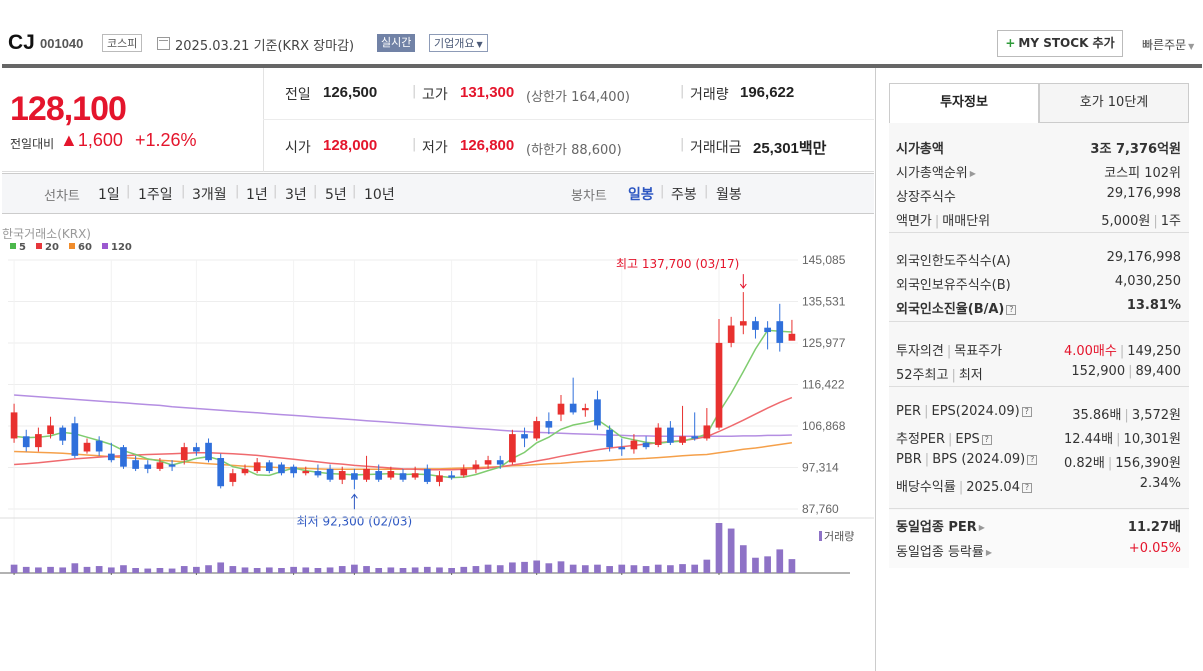  Describe the element at coordinates (379, 195) in the screenshot. I see `tab-period-10y: 10년` at that location.